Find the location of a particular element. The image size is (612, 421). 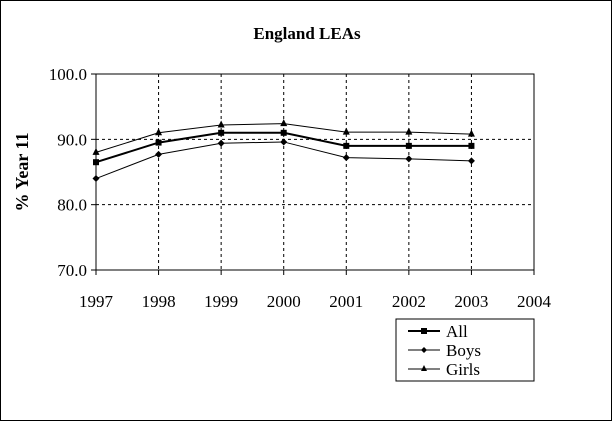

y-tick-label: 100.0 is located at coordinates (68, 74).